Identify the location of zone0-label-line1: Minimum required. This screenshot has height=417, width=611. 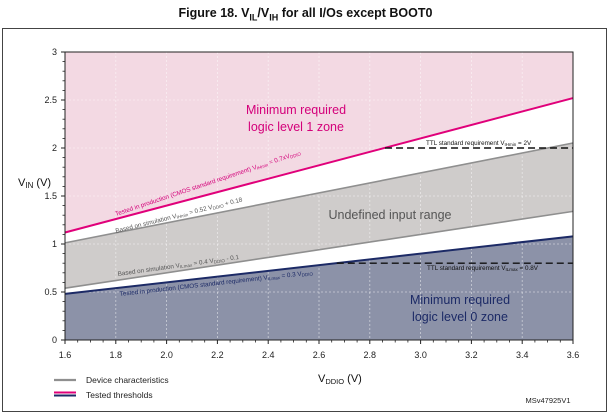
(460, 300).